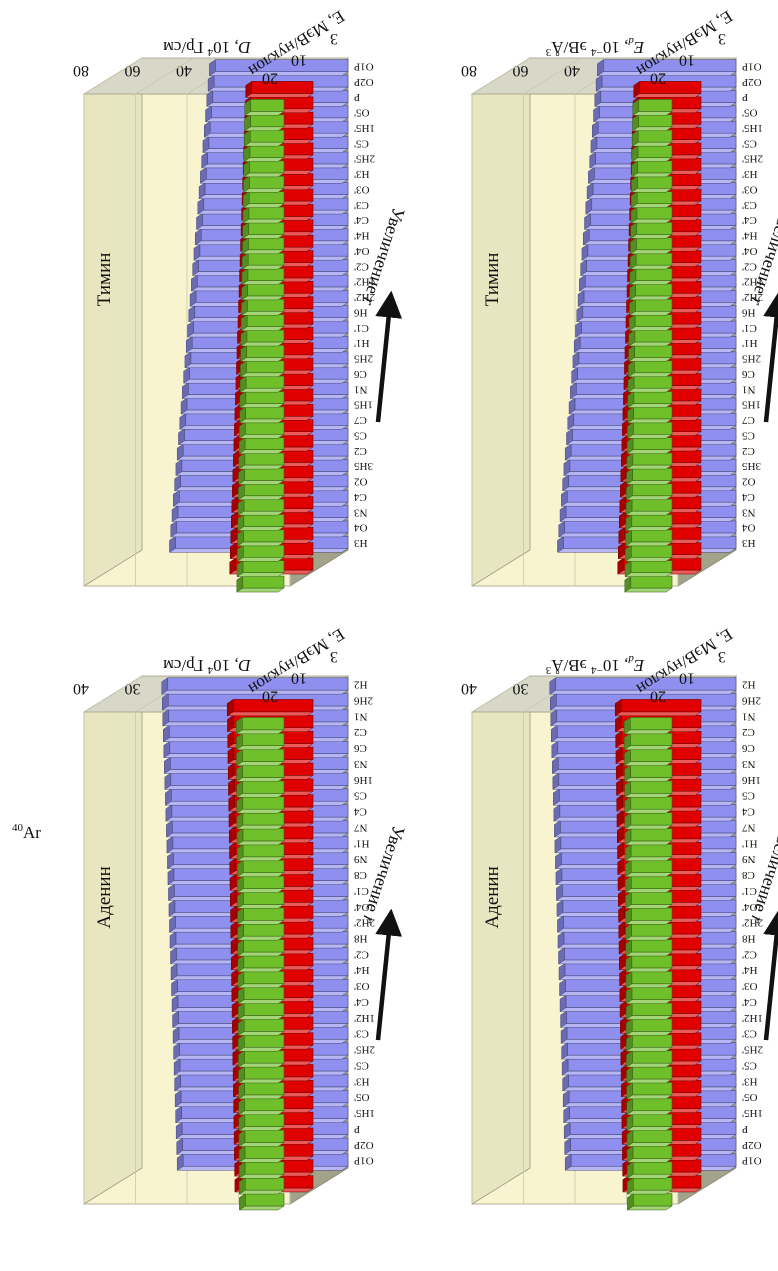 Image resolution: width=778 pixels, height=1271 pixels. I want to click on bar-e20-C5, so click(649, 476).